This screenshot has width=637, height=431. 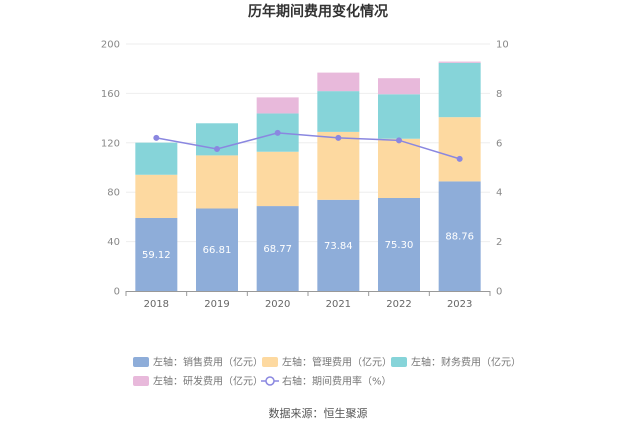 I want to click on x-axis: 2018 2019 2020 2021 2022 2023, so click(x=308, y=300).